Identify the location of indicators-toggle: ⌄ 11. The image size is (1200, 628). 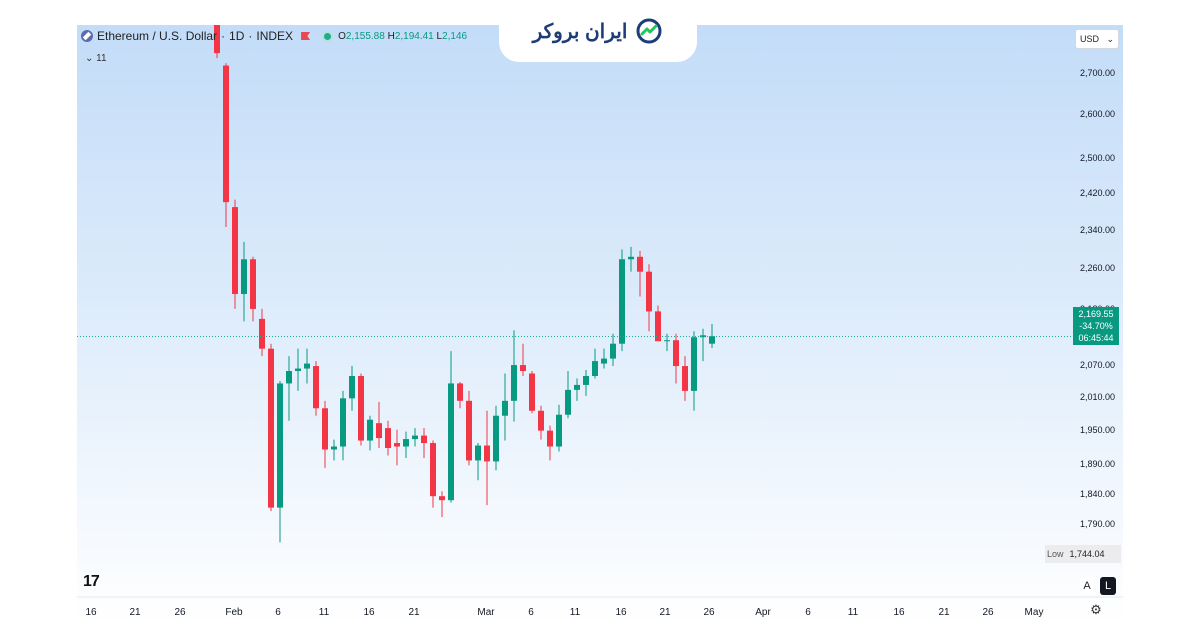
(96, 58).